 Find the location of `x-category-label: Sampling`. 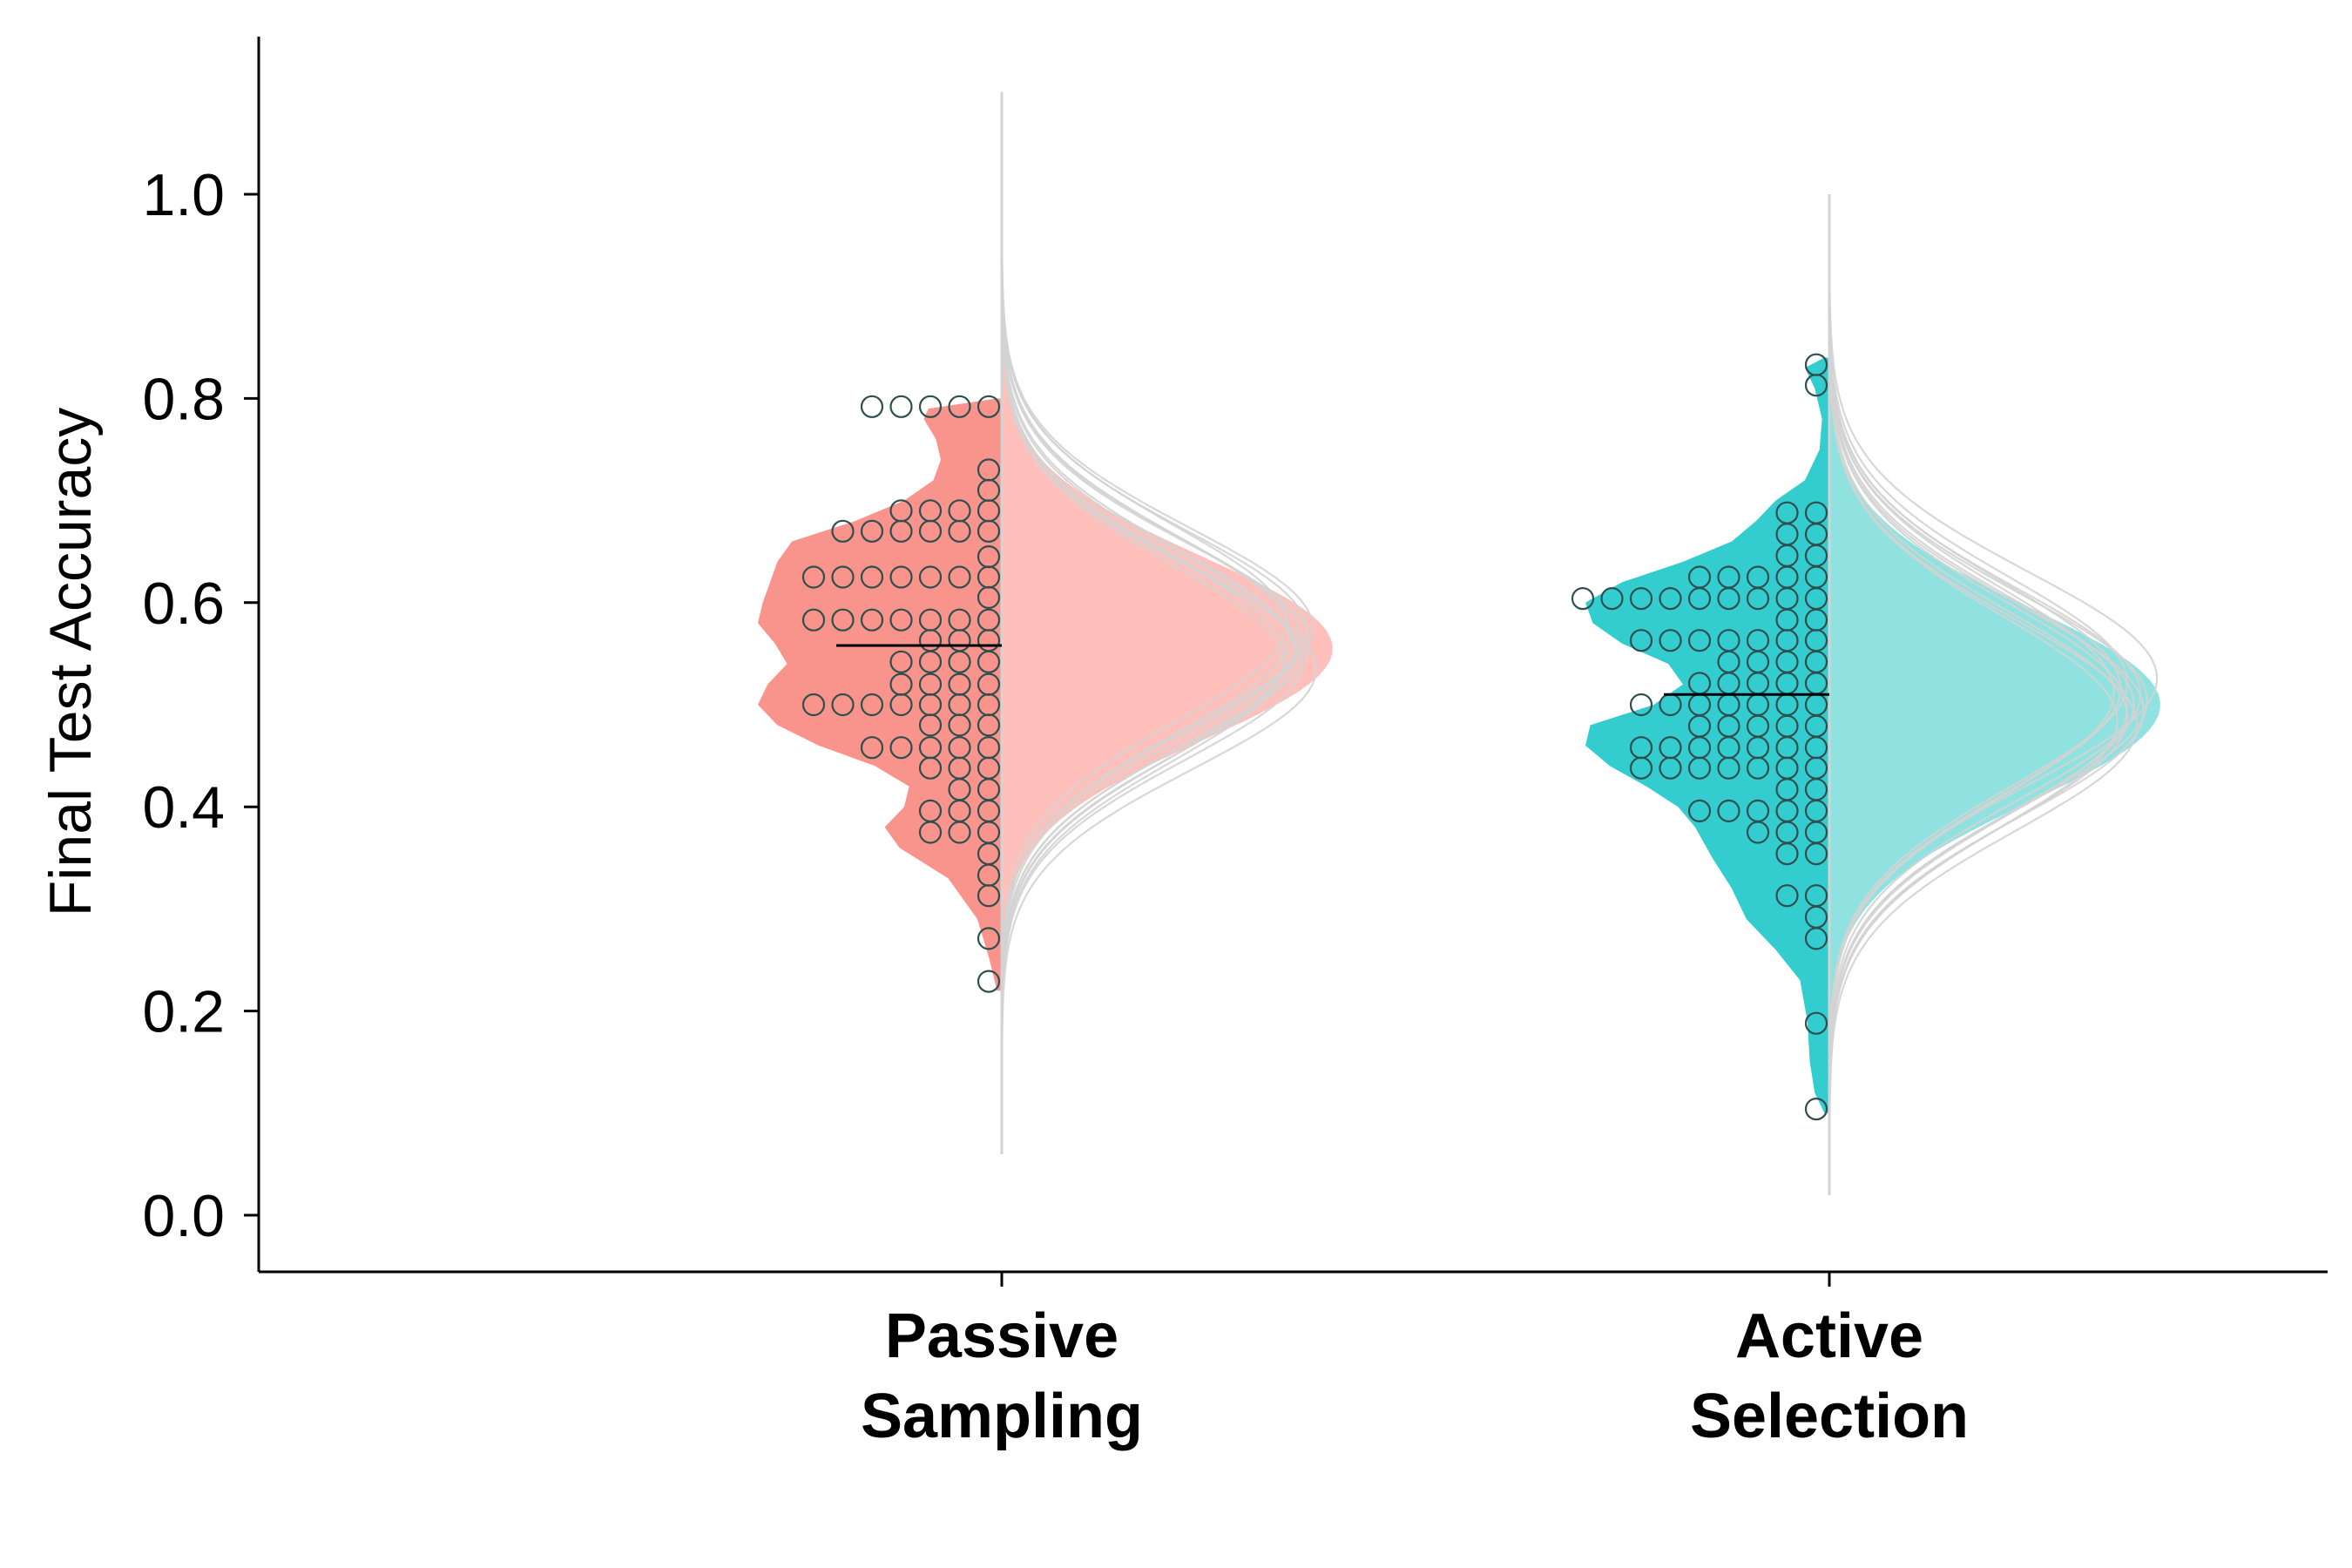

x-category-label: Sampling is located at coordinates (1002, 1417).